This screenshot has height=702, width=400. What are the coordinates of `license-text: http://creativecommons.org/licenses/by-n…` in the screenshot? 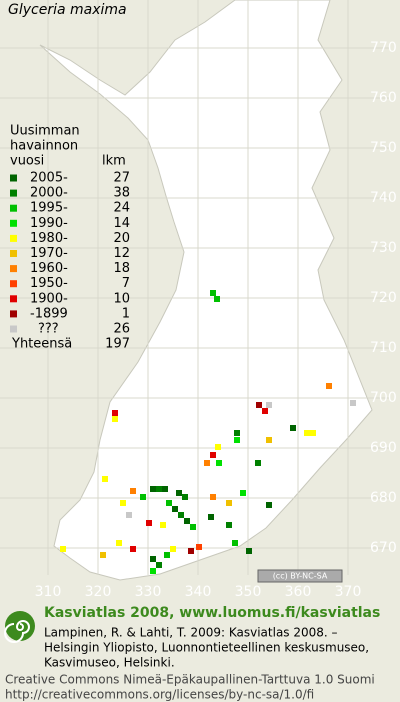 It's located at (159, 695).